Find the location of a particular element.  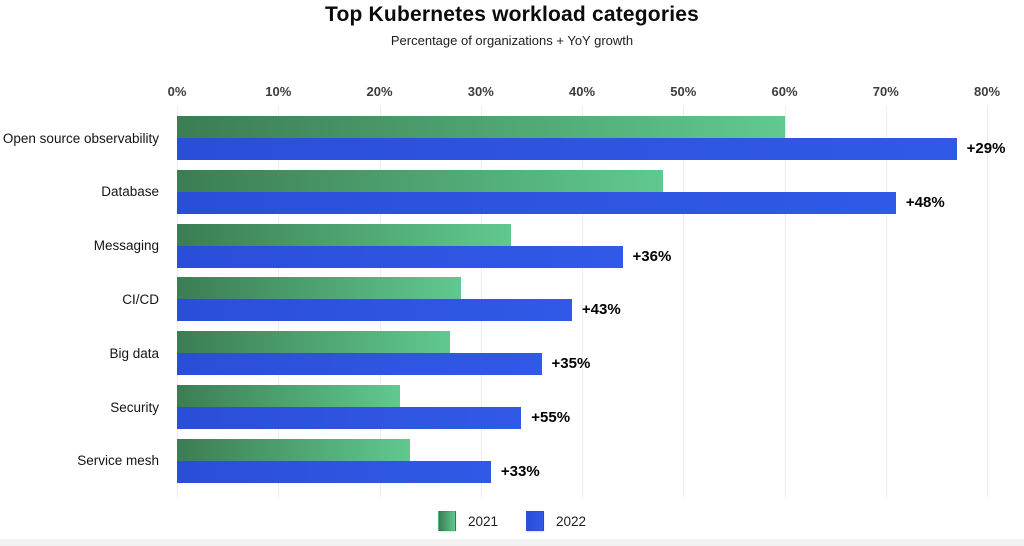

x-axis-tick-label: 40% is located at coordinates (582, 91).